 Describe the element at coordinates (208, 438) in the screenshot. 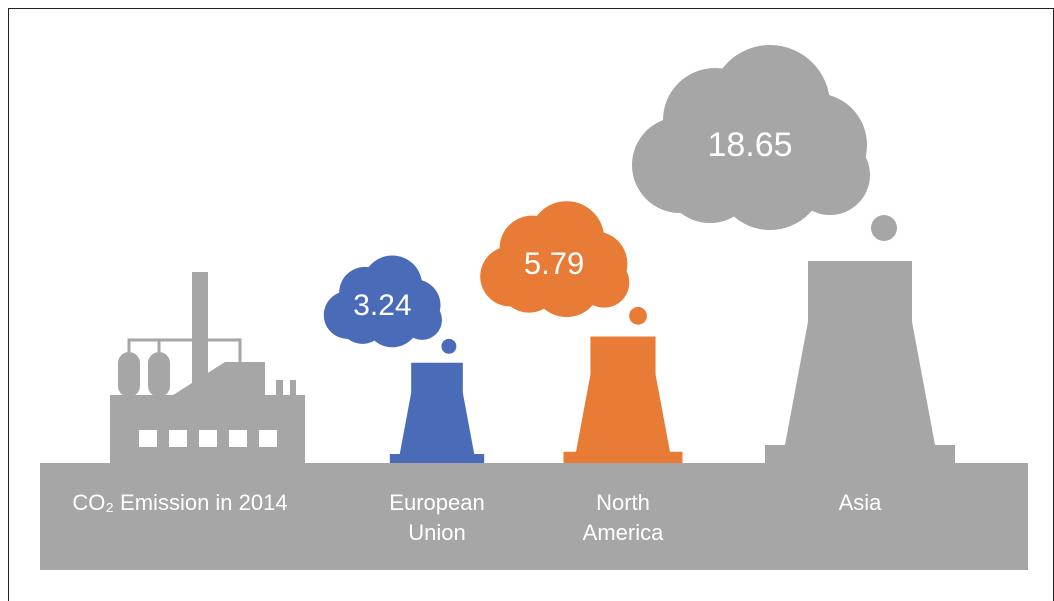

I see `factory-windows` at that location.